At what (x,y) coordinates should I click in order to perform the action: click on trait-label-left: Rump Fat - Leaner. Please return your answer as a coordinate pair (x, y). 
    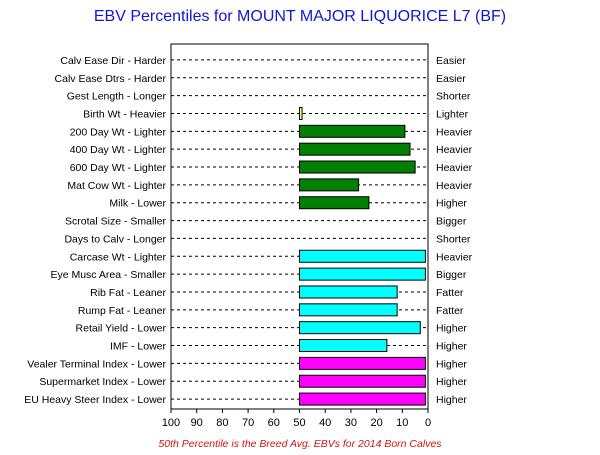
    Looking at the image, I should click on (122, 311).